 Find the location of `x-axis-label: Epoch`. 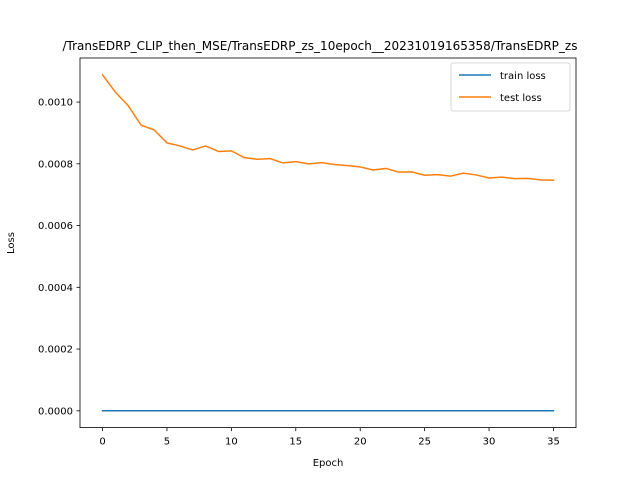

x-axis-label: Epoch is located at coordinates (328, 463).